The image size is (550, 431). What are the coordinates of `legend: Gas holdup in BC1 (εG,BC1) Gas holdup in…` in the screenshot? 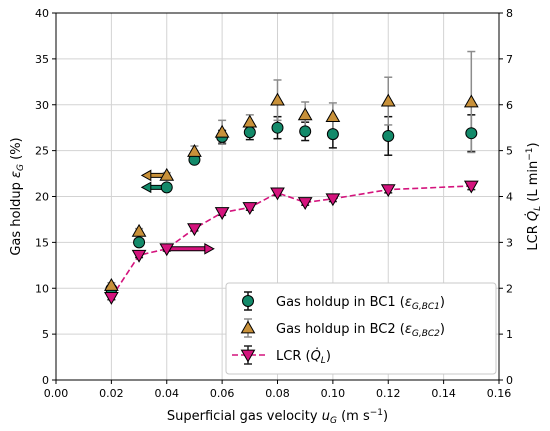 It's located at (361, 328).